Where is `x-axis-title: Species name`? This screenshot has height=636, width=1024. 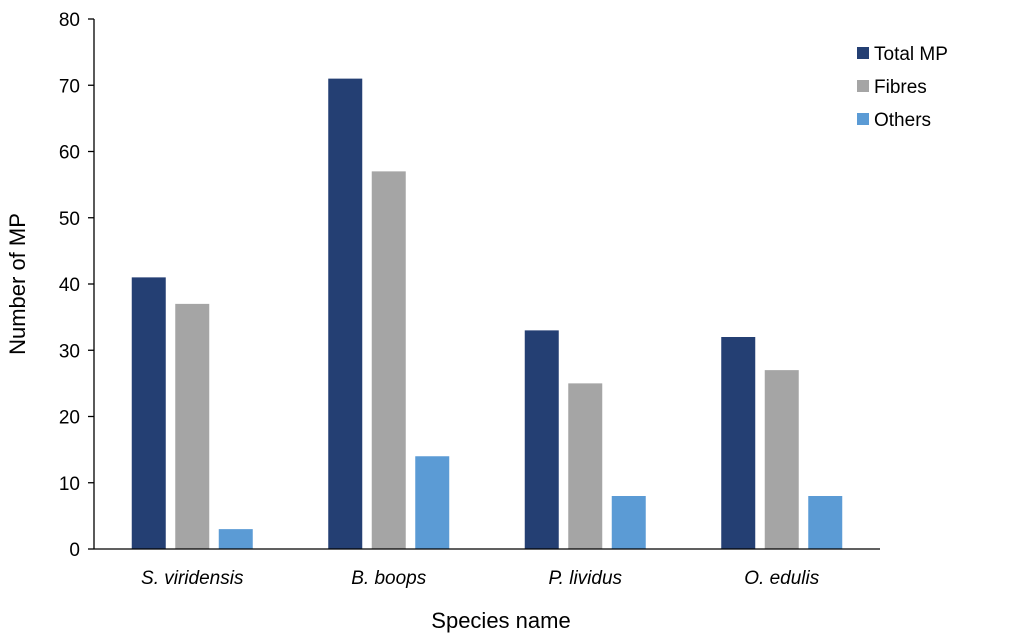 x-axis-title: Species name is located at coordinates (500, 620).